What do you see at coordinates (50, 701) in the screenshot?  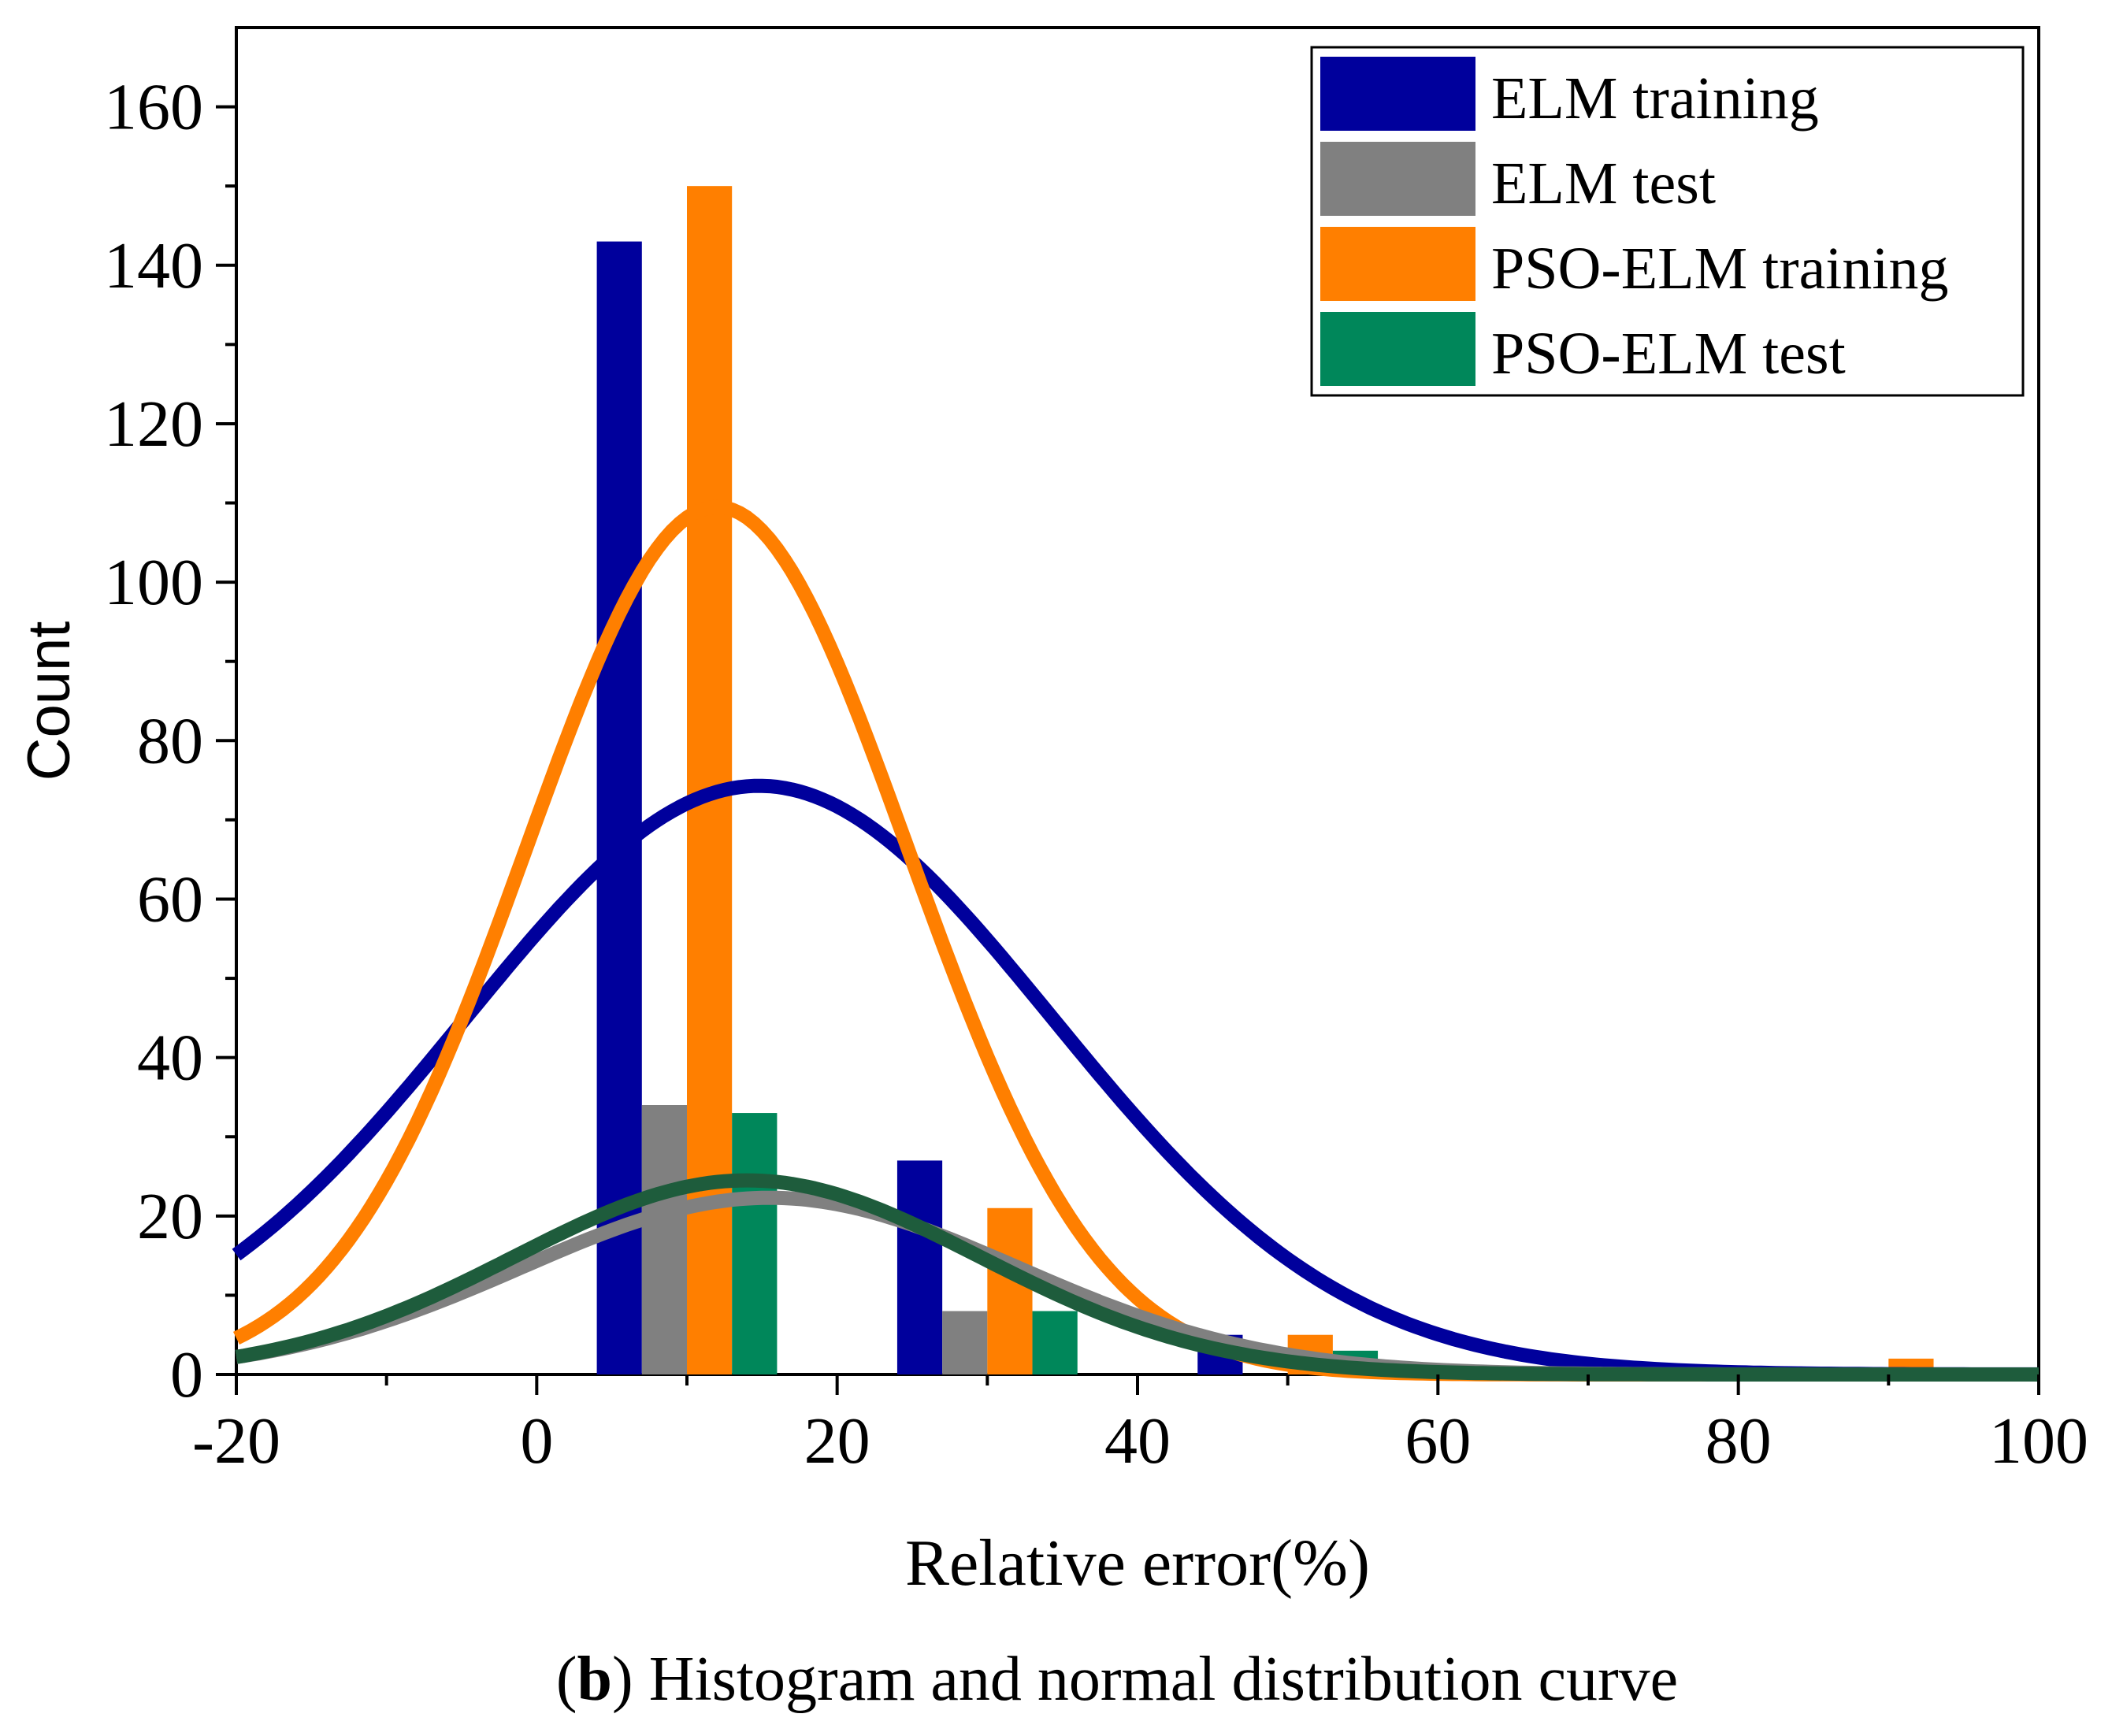 I see `y-axis-title: Count` at bounding box center [50, 701].